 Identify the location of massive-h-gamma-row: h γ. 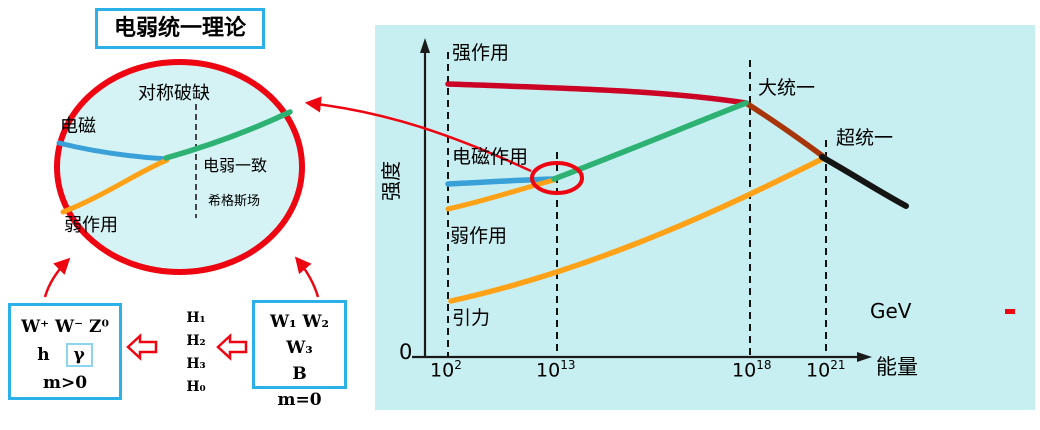
(65, 355).